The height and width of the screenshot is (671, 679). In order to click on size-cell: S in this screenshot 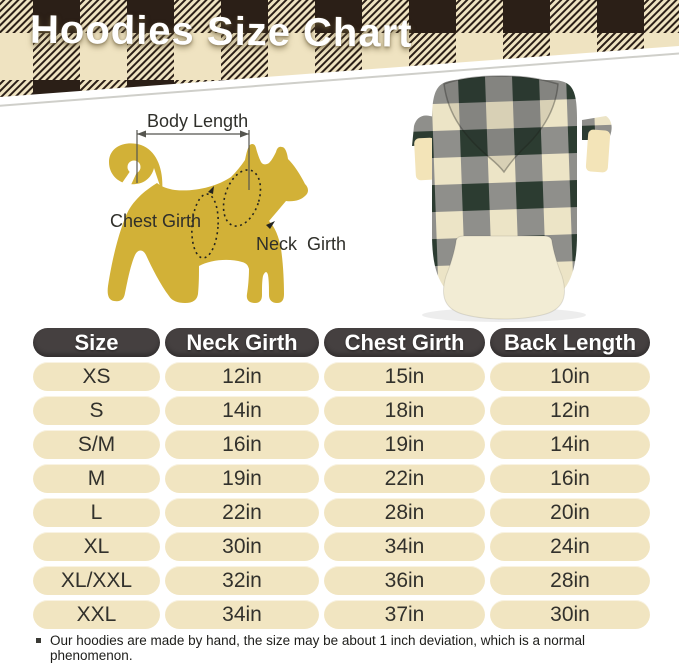, I will do `click(96, 410)`.